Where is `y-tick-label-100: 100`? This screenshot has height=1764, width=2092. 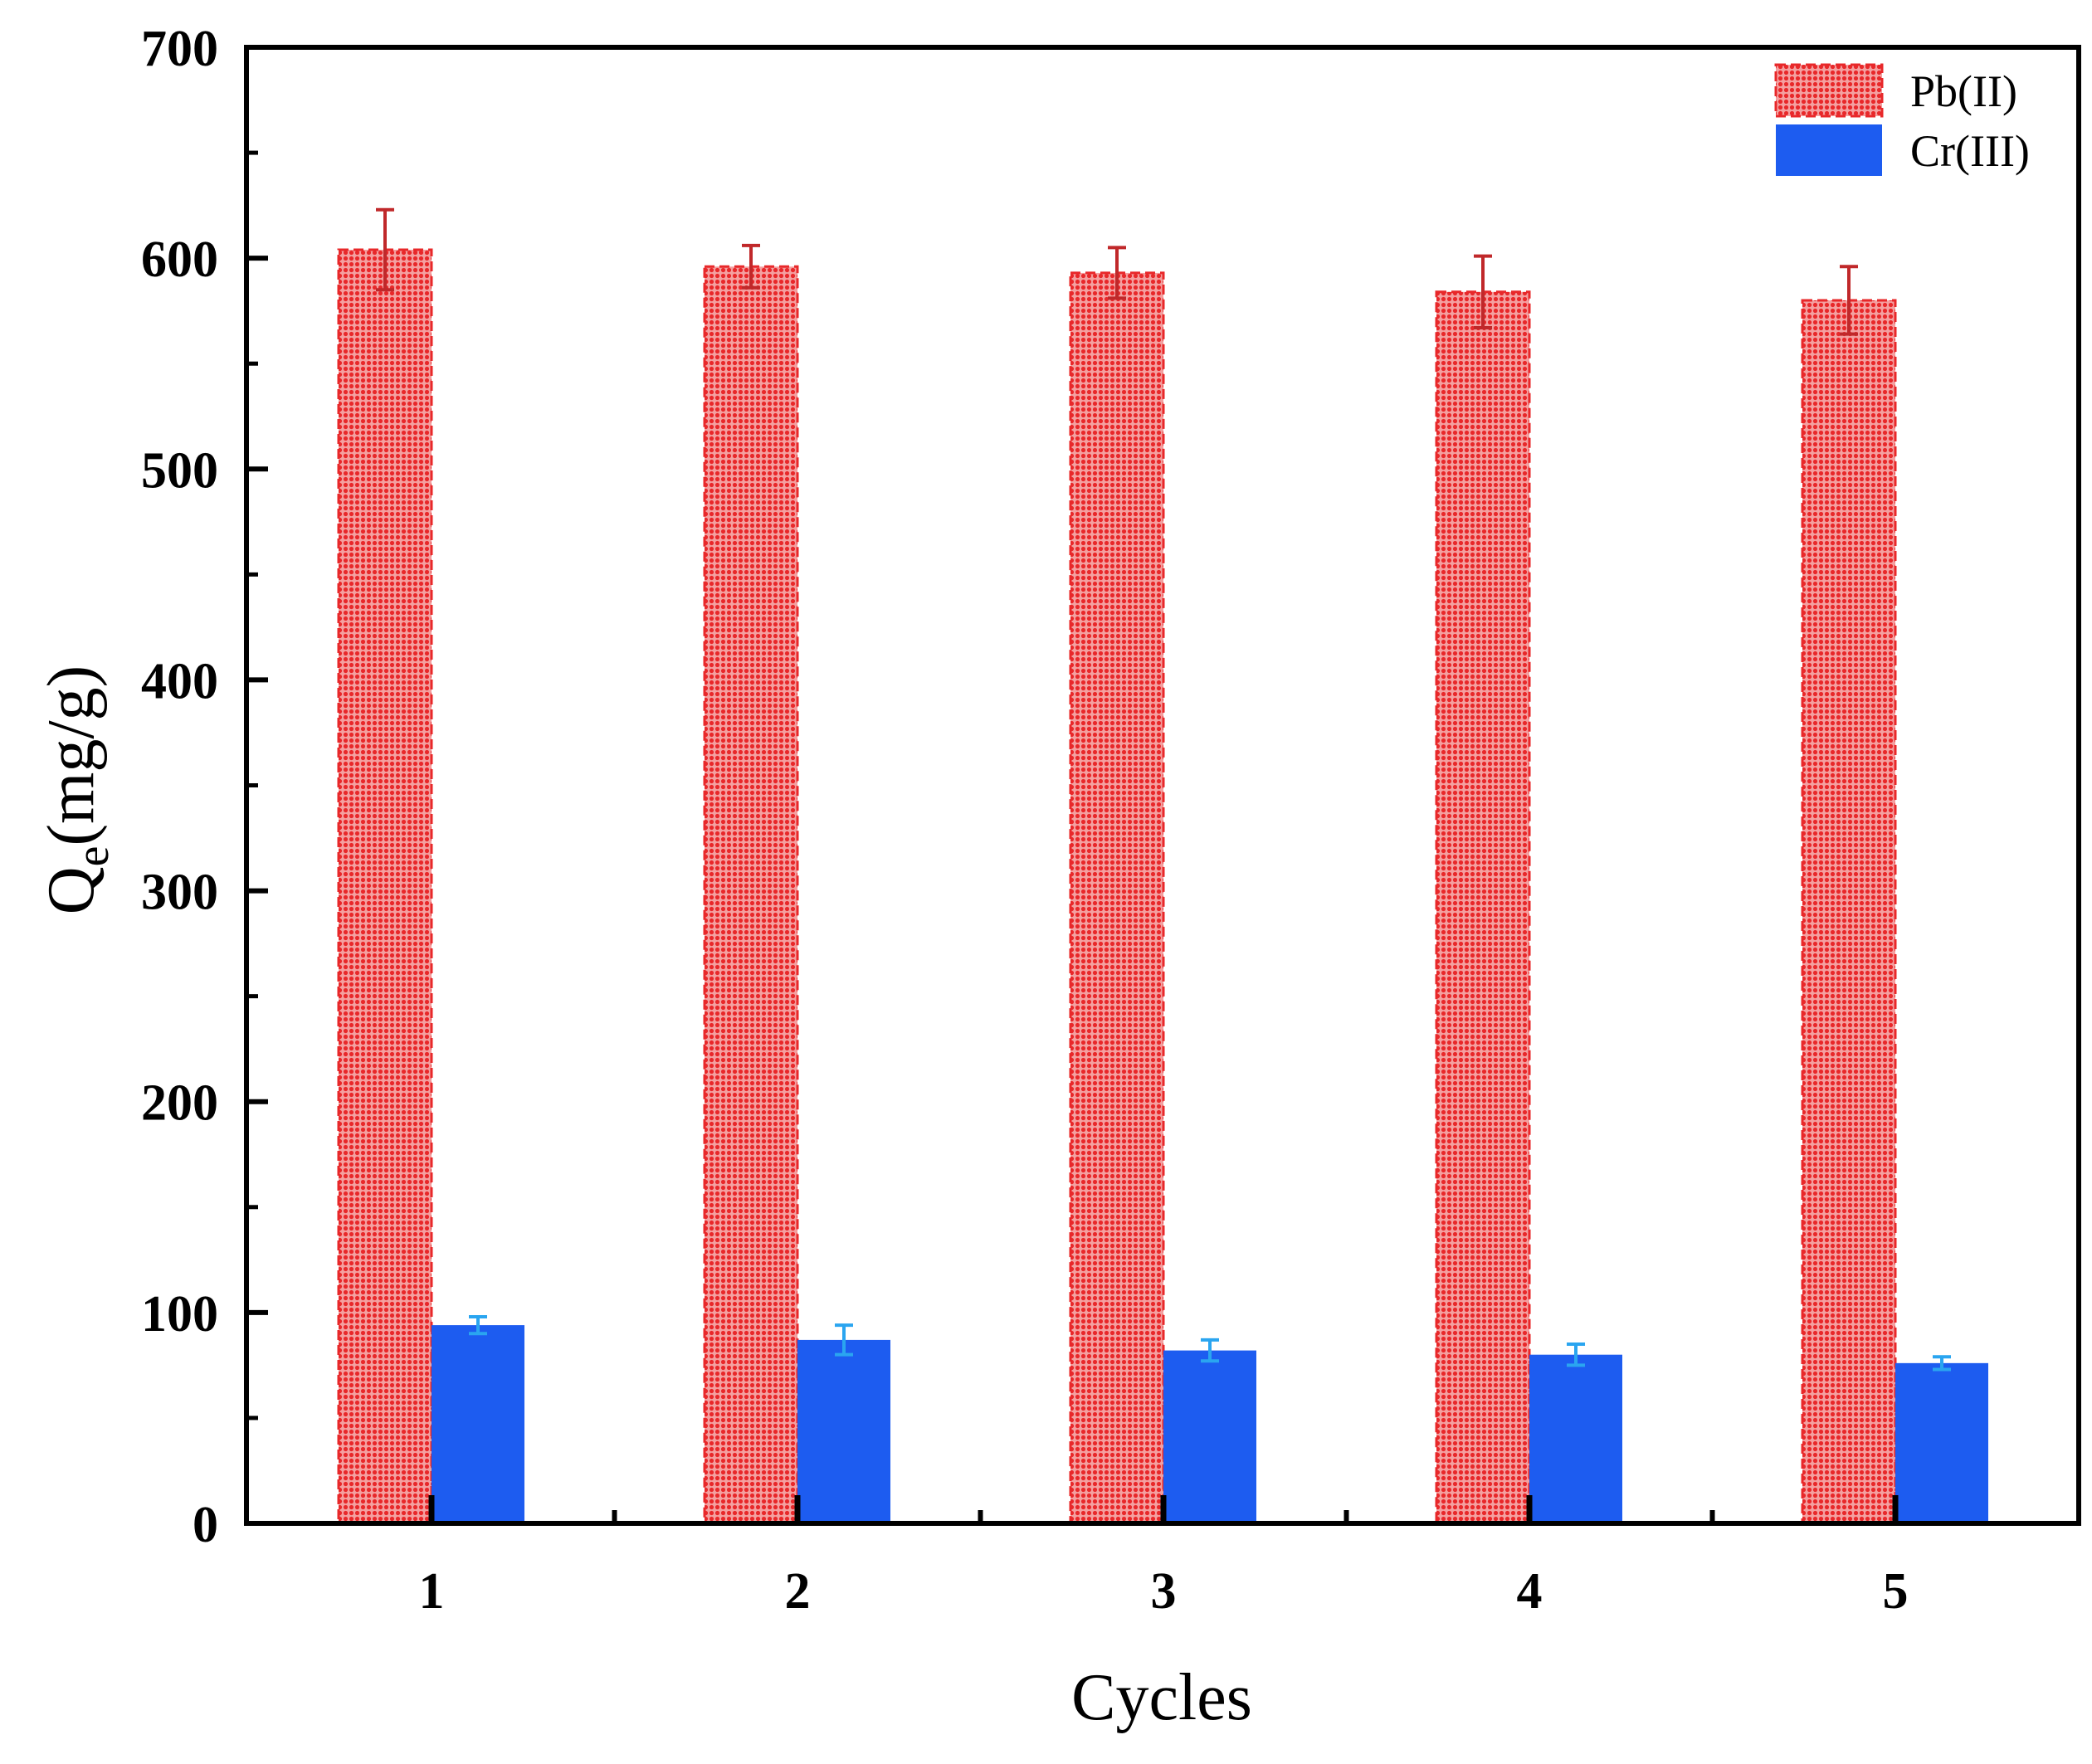 y-tick-label-100: 100 is located at coordinates (179, 1314).